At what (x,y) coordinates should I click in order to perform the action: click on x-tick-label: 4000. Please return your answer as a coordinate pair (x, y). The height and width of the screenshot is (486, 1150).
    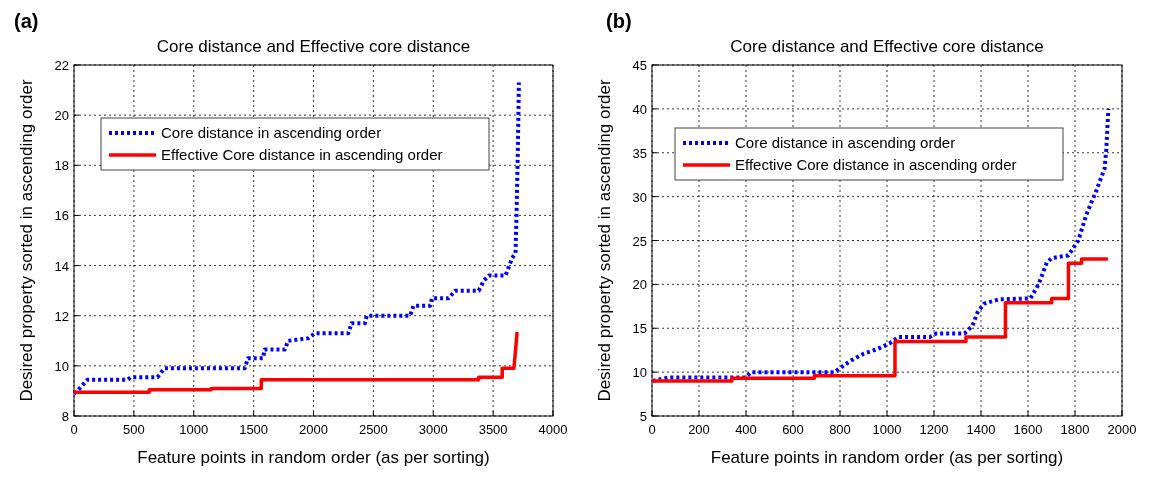
    Looking at the image, I should click on (553, 429).